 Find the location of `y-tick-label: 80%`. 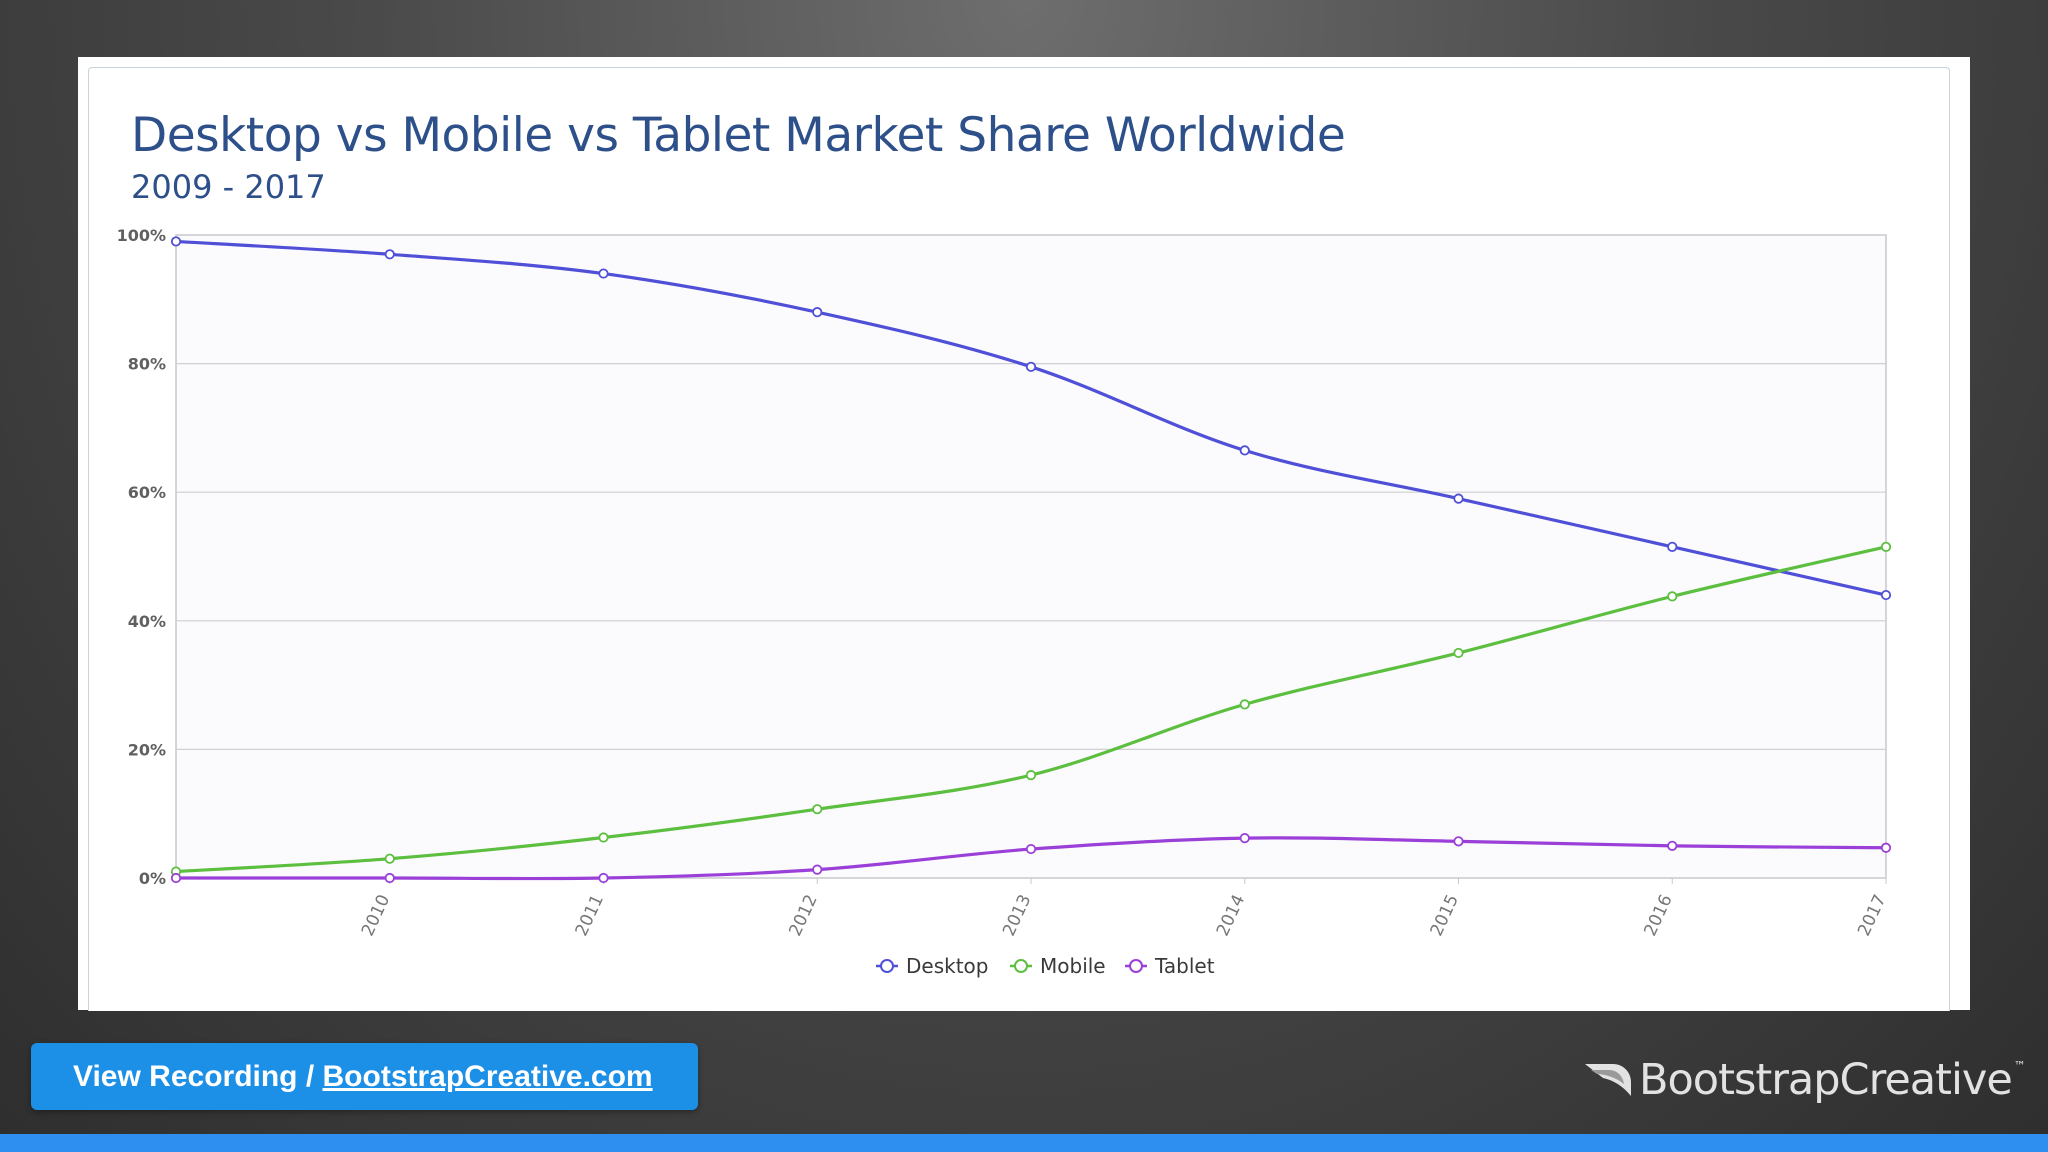

y-tick-label: 80% is located at coordinates (147, 364).